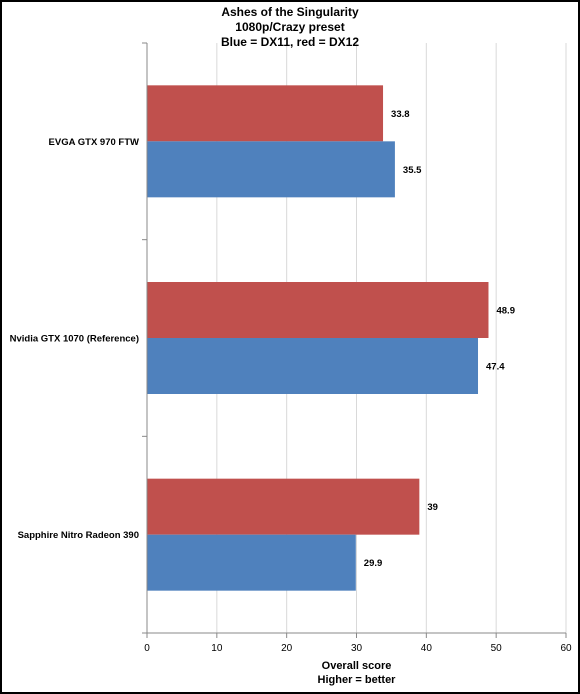  Describe the element at coordinates (78, 535) in the screenshot. I see `category-label: Sapphire Nitro Radeon 390` at that location.